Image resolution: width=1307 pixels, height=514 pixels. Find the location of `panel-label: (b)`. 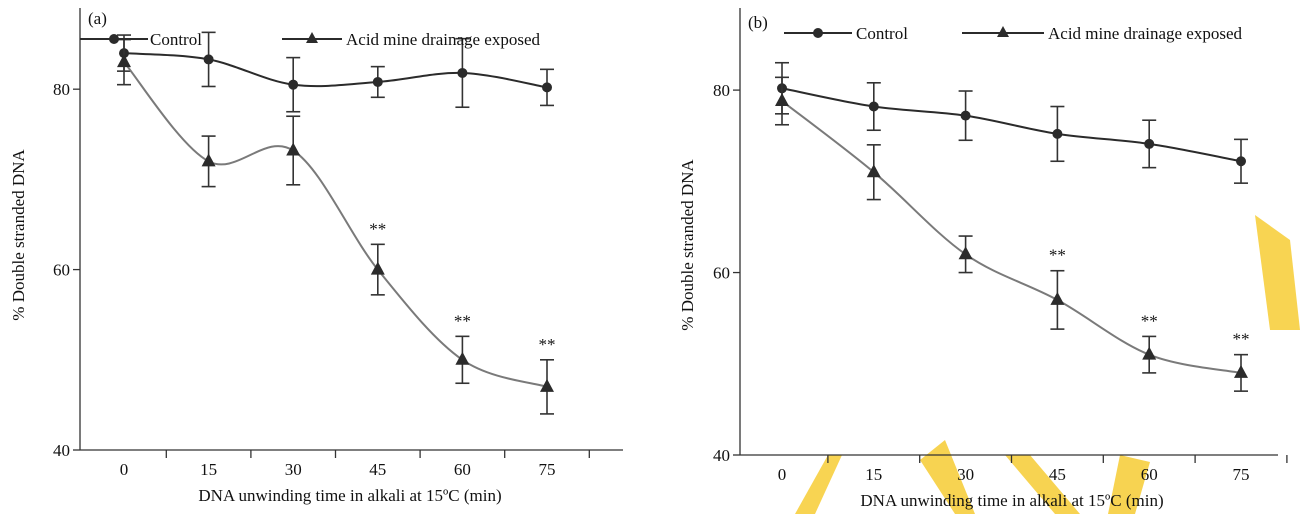

panel-label: (b) is located at coordinates (758, 22).